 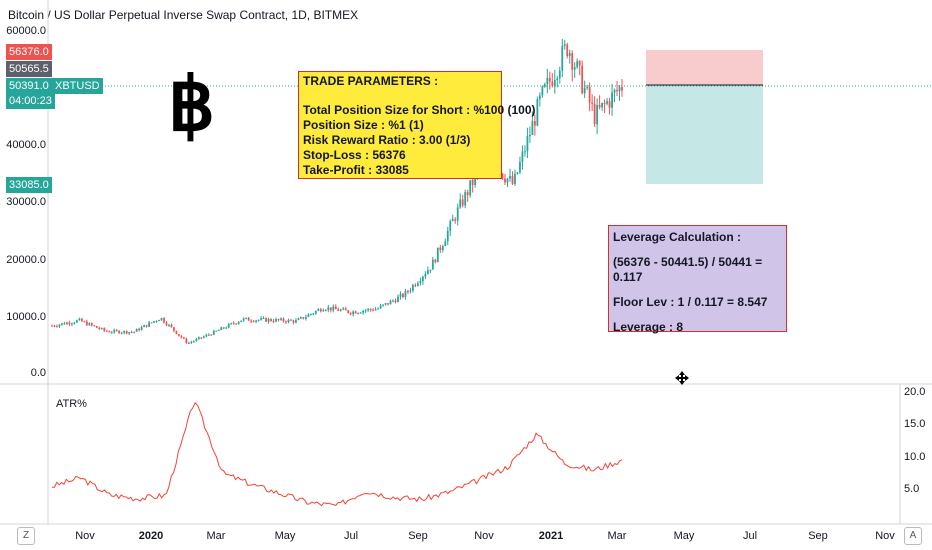 What do you see at coordinates (151, 536) in the screenshot?
I see `x-tick: 2020` at bounding box center [151, 536].